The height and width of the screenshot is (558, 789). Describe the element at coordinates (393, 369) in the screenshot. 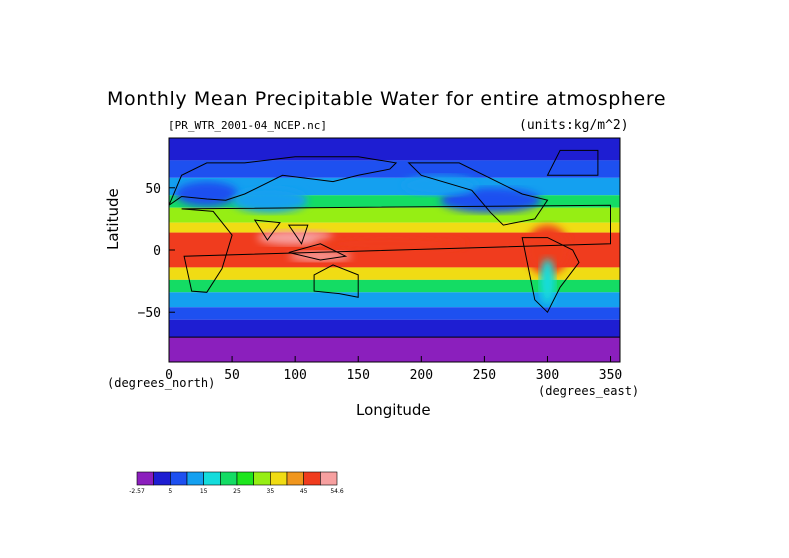

I see `x-axis: 0 50 100 150 200 250 300 350` at that location.